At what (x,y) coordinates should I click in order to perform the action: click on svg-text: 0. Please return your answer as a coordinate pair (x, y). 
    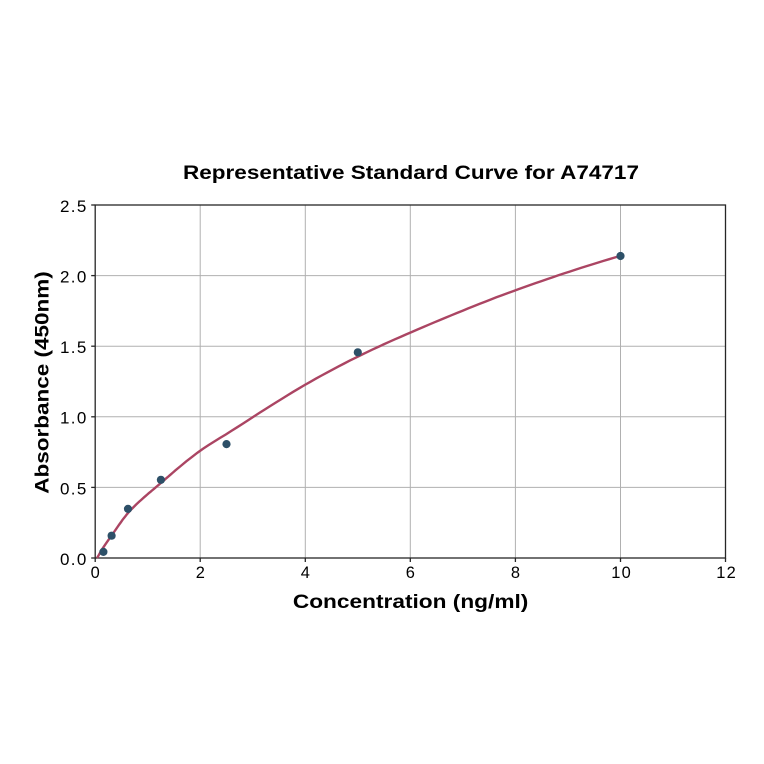
    Looking at the image, I should click on (96, 572).